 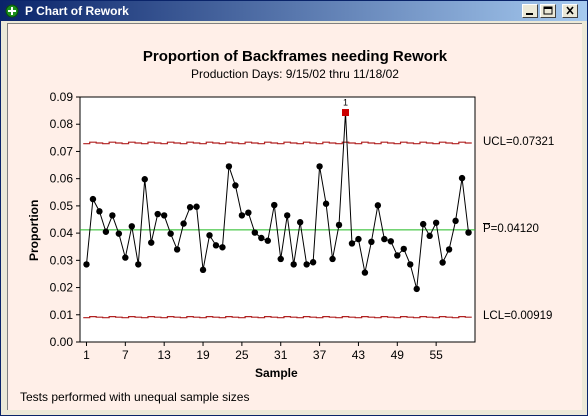 What do you see at coordinates (519, 141) in the screenshot?
I see `ucl-label: UCL=0.07321` at bounding box center [519, 141].